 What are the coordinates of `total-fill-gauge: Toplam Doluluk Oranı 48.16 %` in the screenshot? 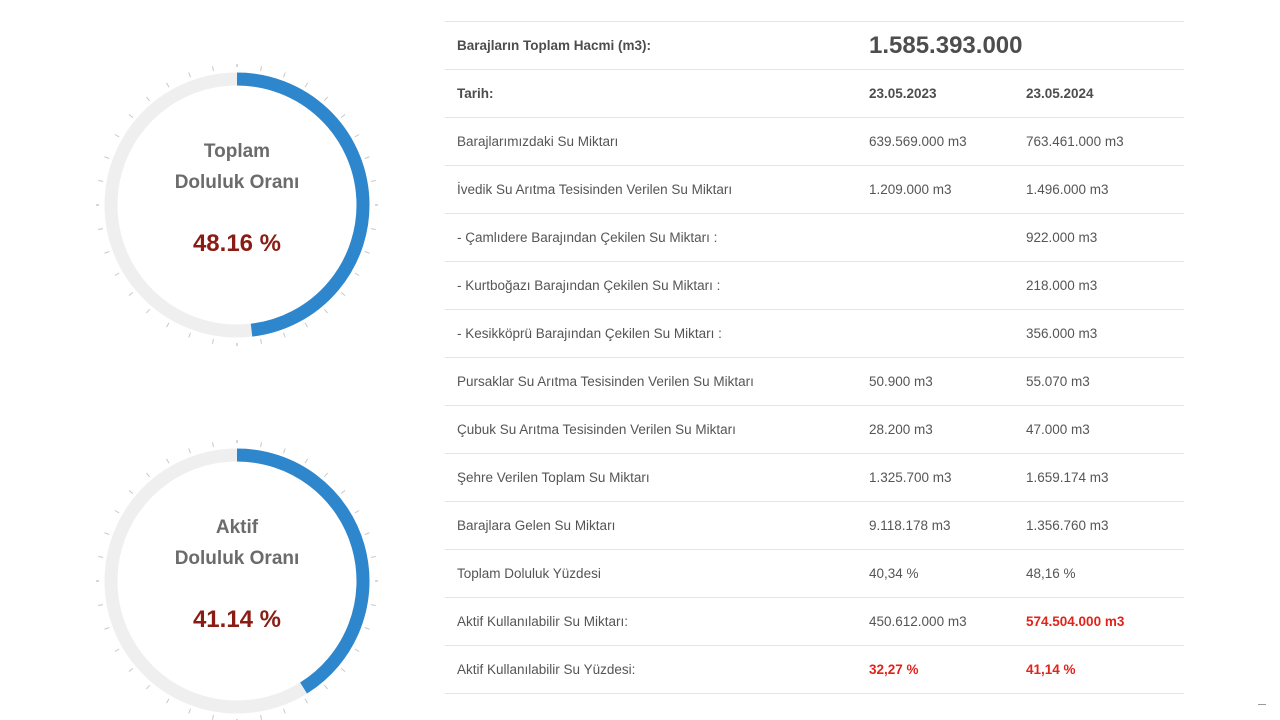 It's located at (237, 205).